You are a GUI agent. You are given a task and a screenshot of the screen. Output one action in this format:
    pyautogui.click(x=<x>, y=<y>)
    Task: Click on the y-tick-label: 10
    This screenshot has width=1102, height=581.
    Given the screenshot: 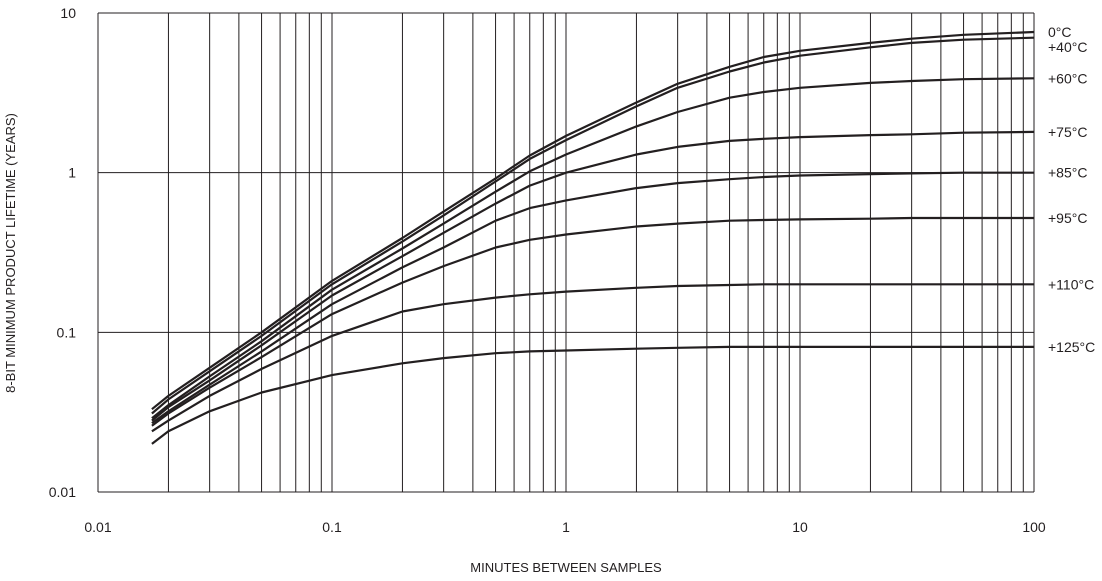 What is the action you would take?
    pyautogui.click(x=68, y=13)
    